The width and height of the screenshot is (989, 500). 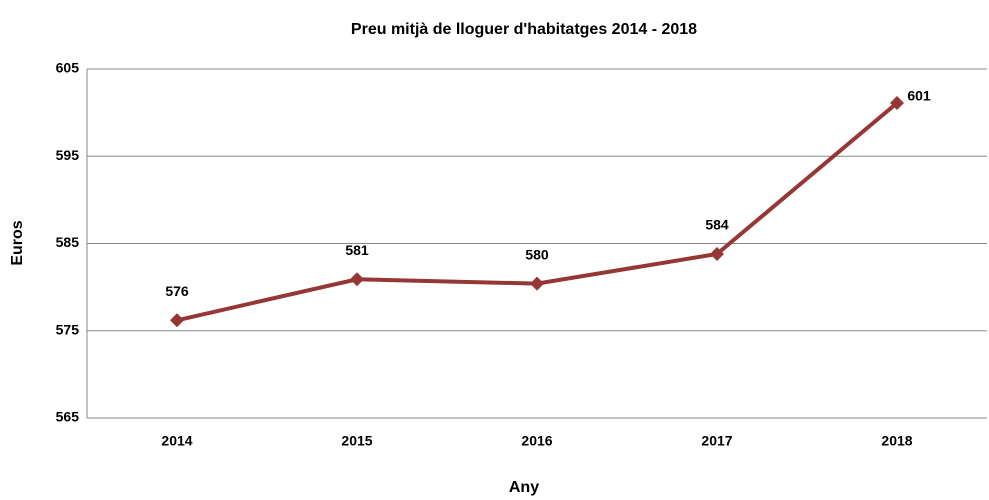 I want to click on data-label: 584, so click(x=717, y=225).